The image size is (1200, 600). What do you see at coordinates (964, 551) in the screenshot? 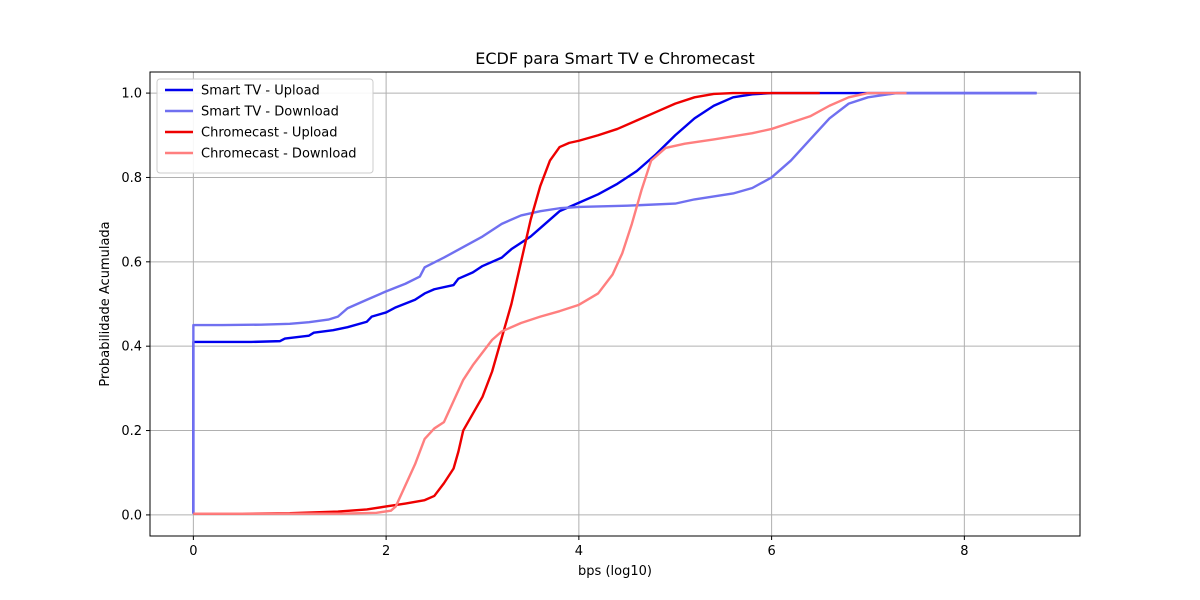
I see `x-tick-label: 8` at bounding box center [964, 551].